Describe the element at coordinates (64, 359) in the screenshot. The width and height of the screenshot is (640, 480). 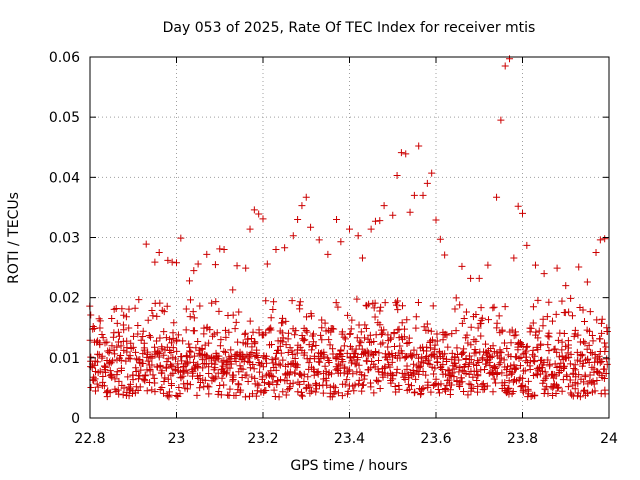
I see `y-tick-label: 0.01` at that location.